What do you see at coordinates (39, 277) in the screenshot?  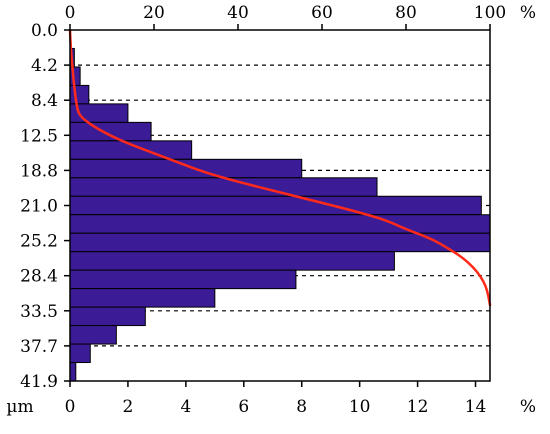 I see `y-tick-label: 28.4` at bounding box center [39, 277].